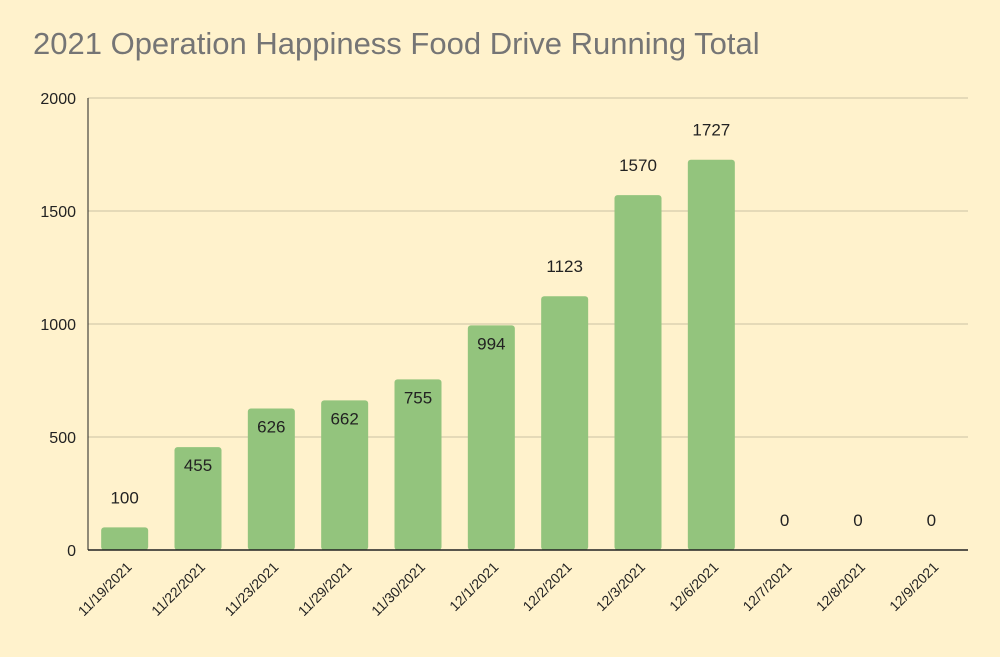 The width and height of the screenshot is (1000, 657). What do you see at coordinates (711, 130) in the screenshot?
I see `data-label: 1727` at bounding box center [711, 130].